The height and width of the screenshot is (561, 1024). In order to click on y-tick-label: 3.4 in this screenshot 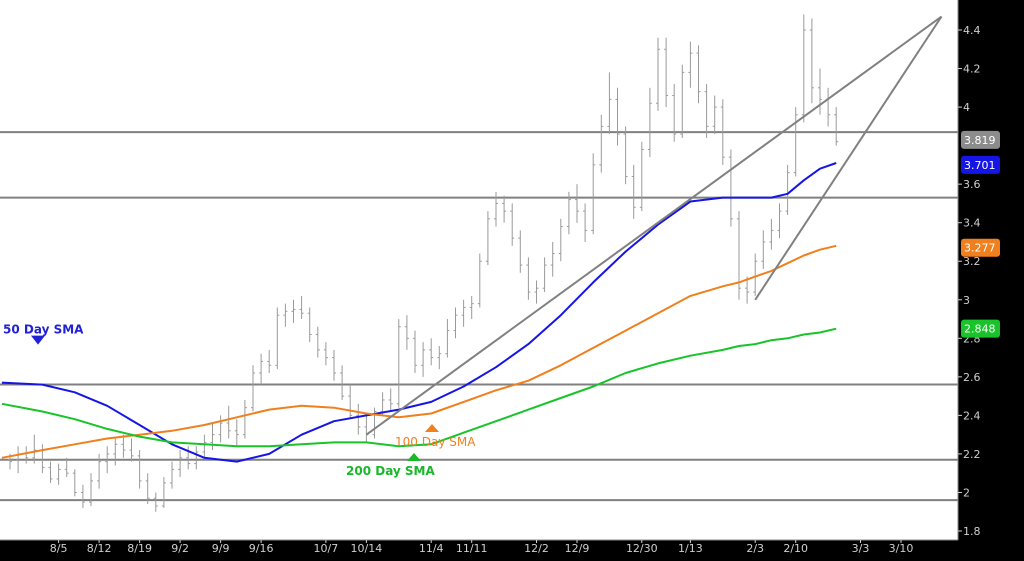, I will do `click(972, 223)`.